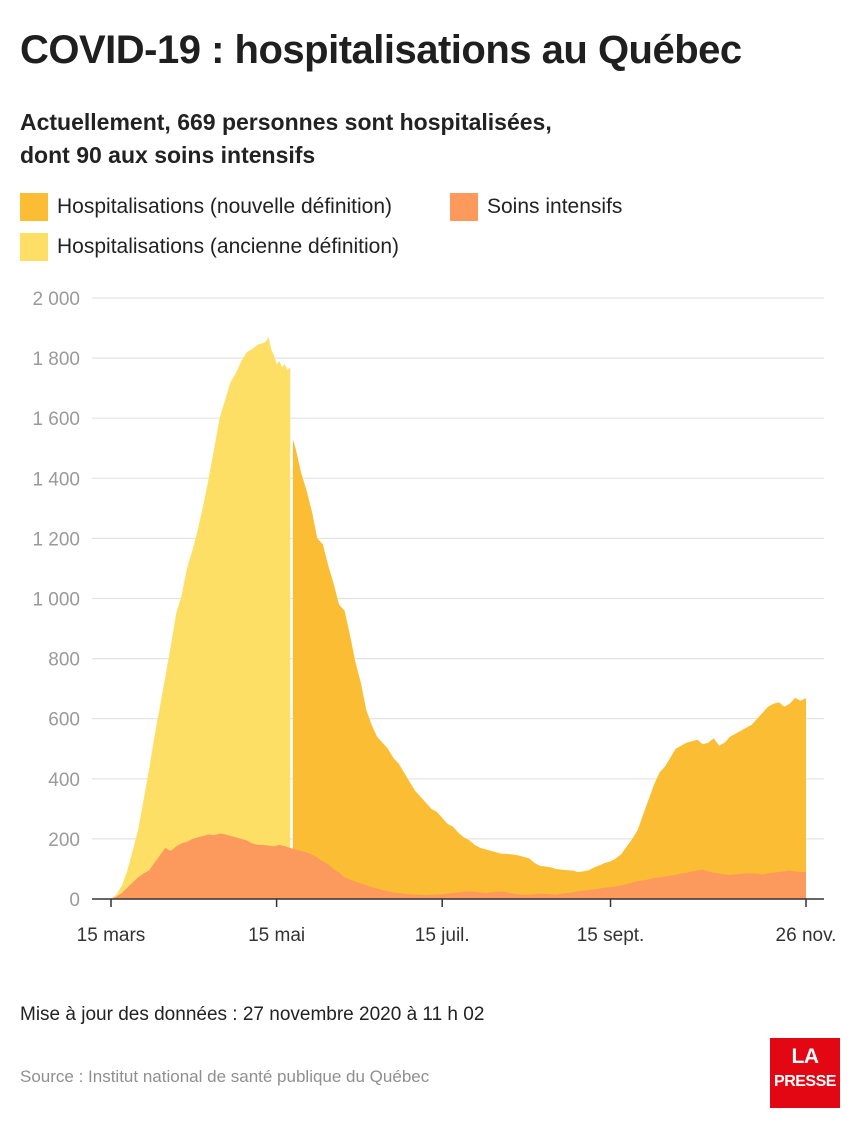 The height and width of the screenshot is (1140, 860). What do you see at coordinates (64, 780) in the screenshot?
I see `y-tick-label: 400` at bounding box center [64, 780].